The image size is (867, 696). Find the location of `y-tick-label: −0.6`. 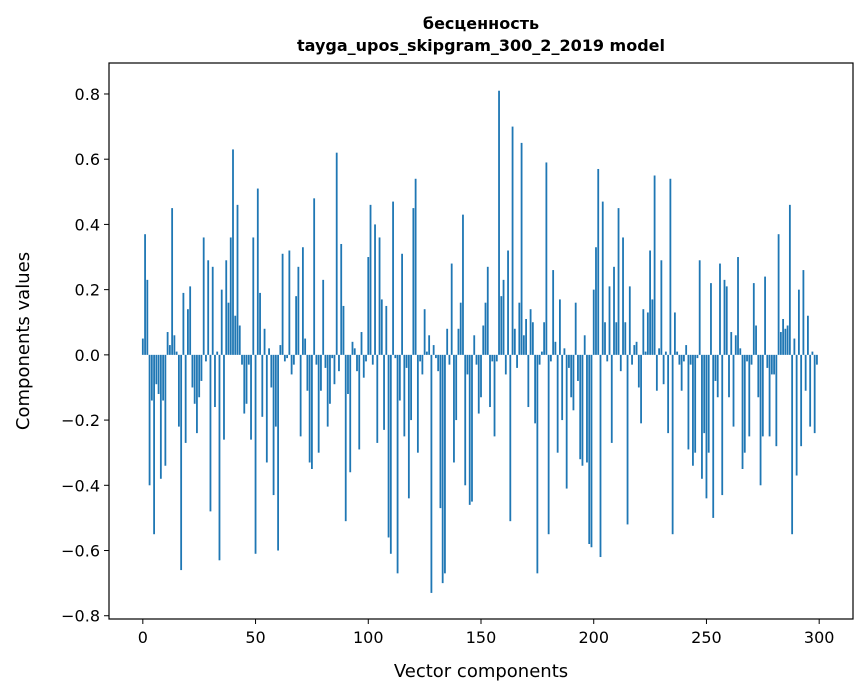

y-tick-label: −0.6 is located at coordinates (80, 551).